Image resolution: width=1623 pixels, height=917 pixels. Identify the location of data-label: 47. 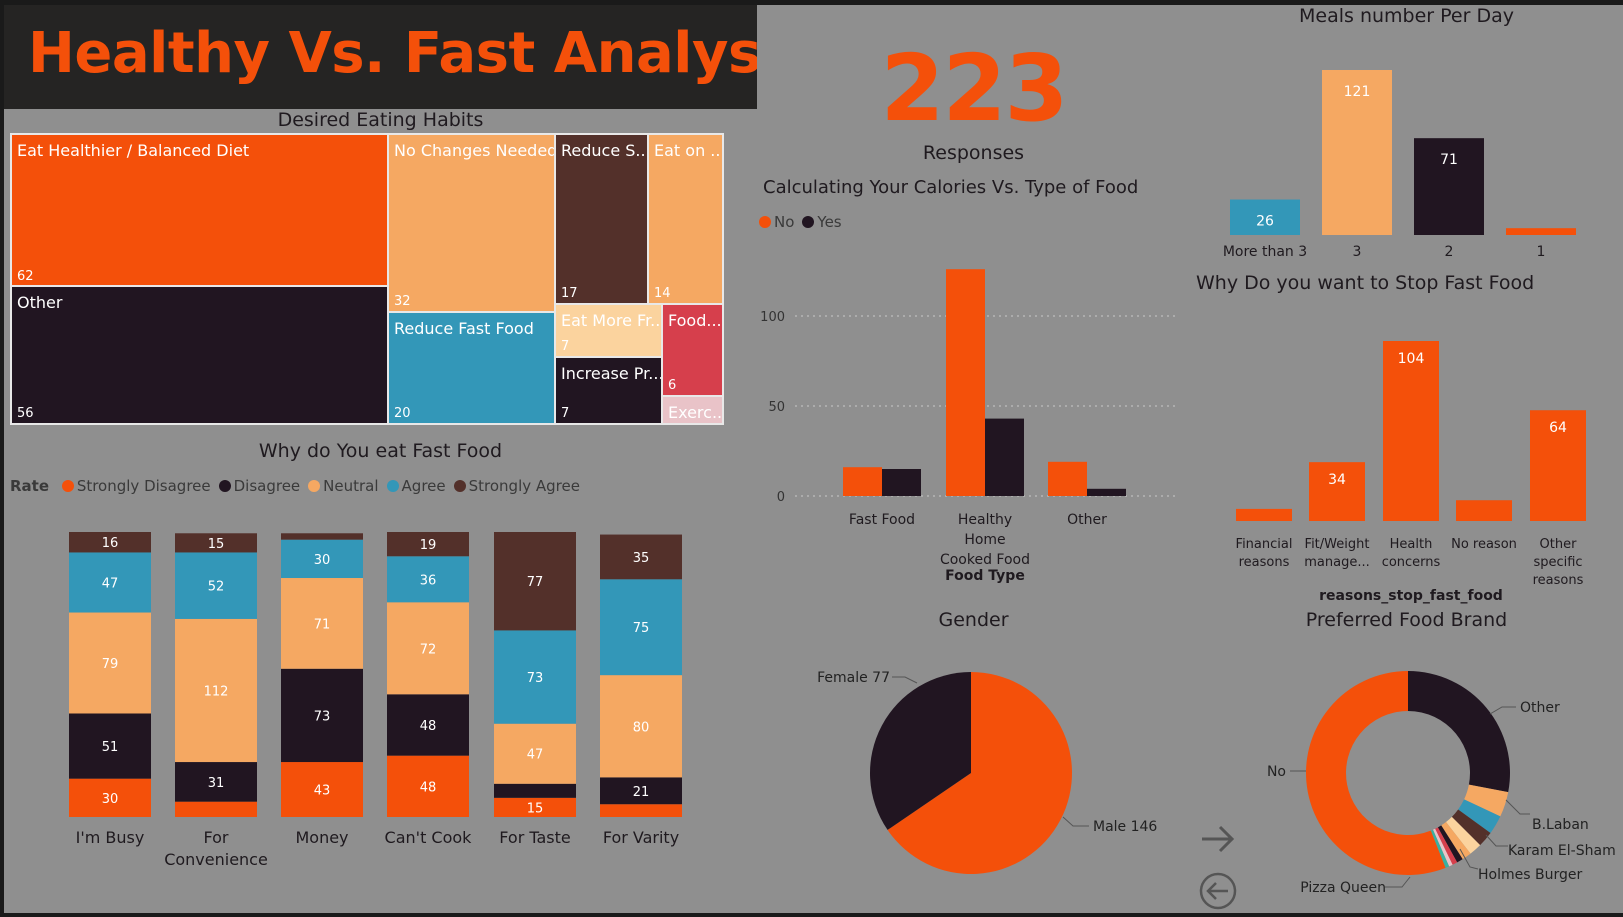
(110, 583).